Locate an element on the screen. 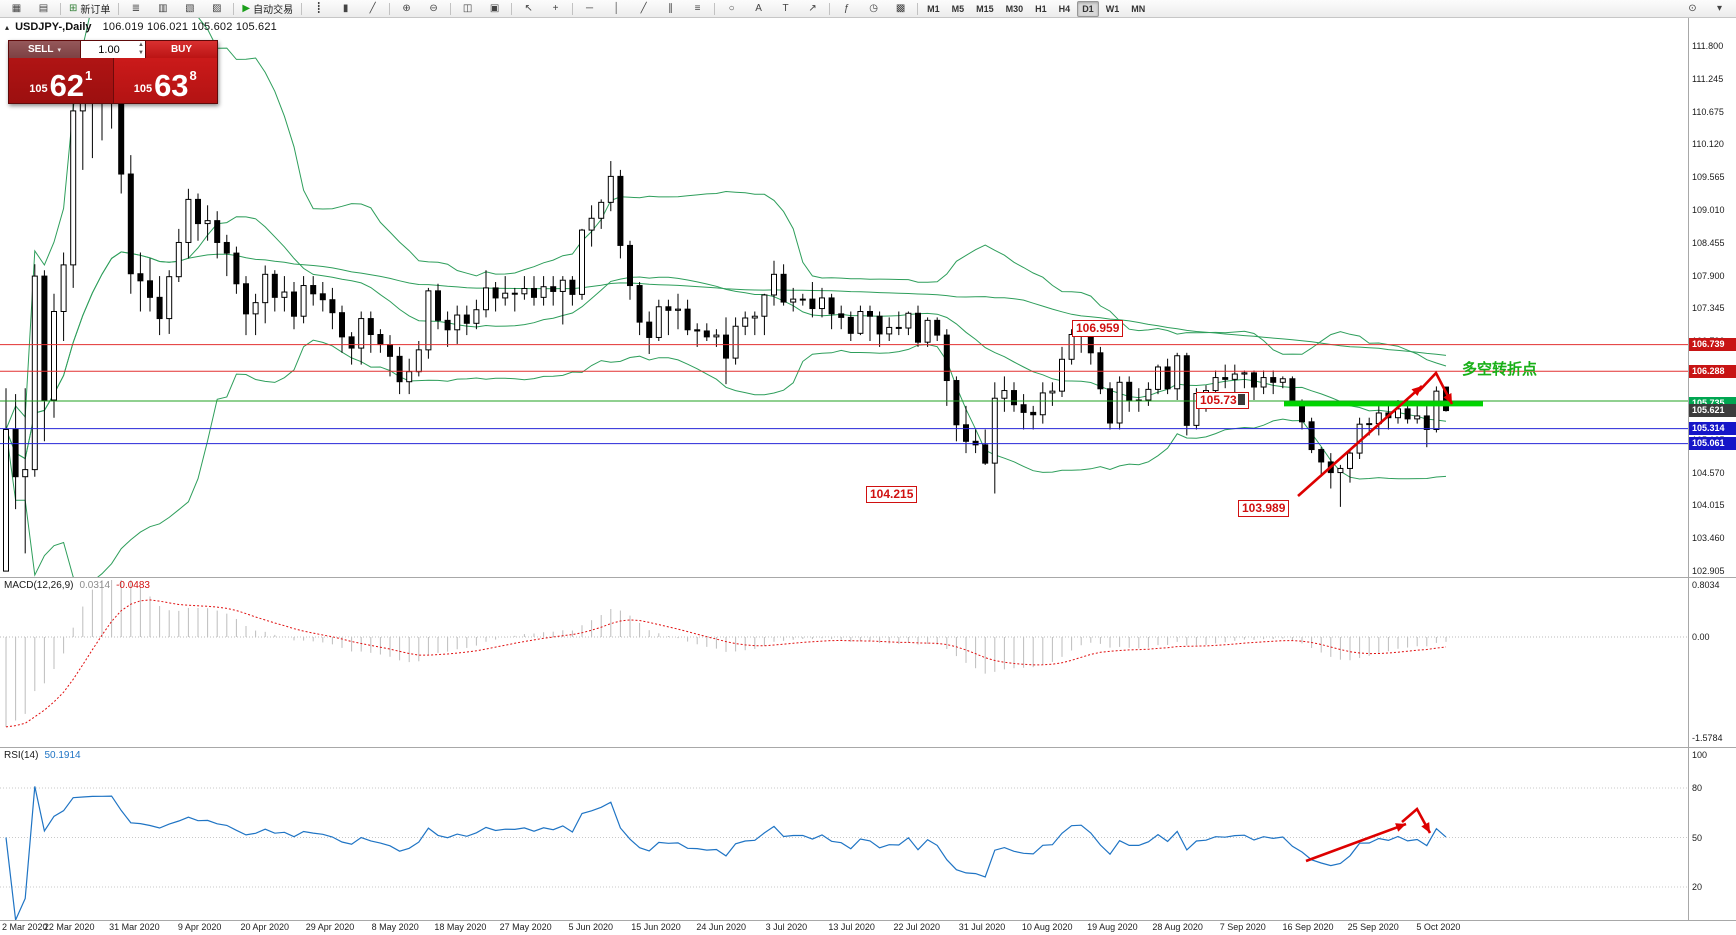 The height and width of the screenshot is (935, 1736). auto-trading-button-label: 自动交易 is located at coordinates (273, 10).